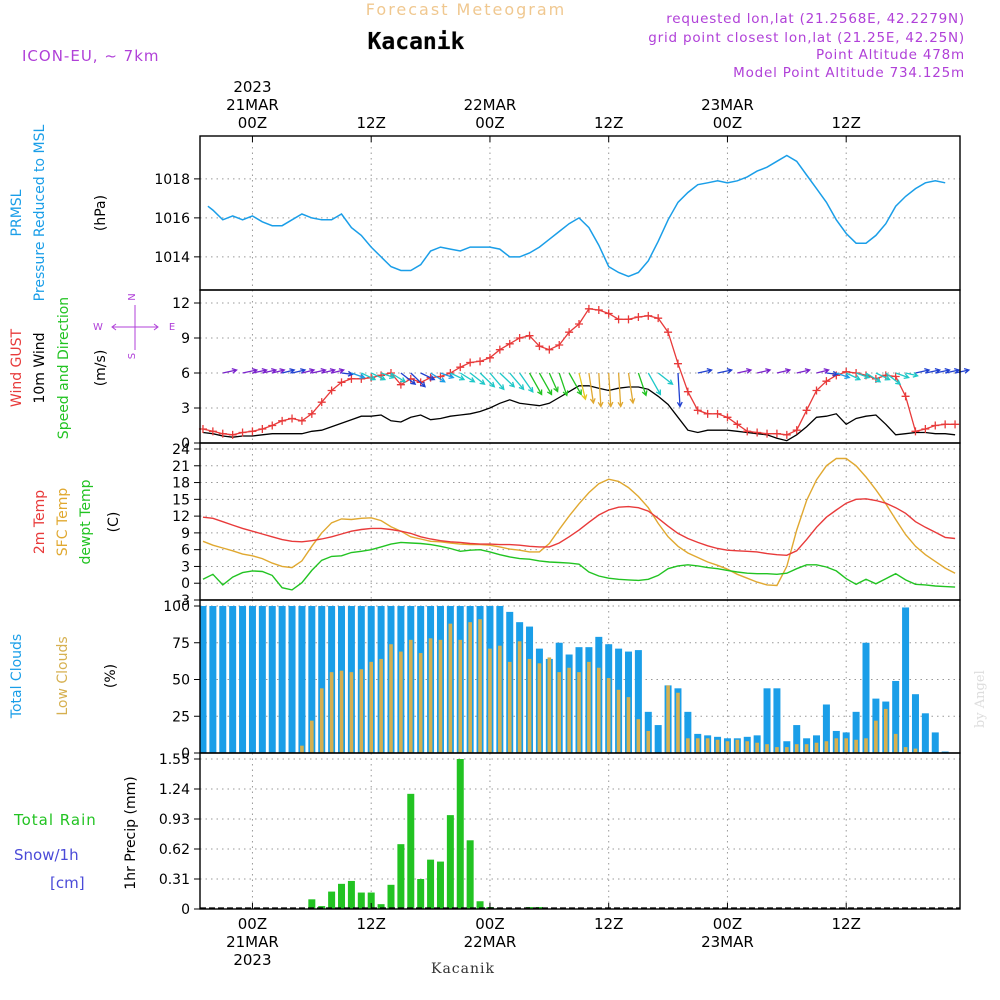 The height and width of the screenshot is (1000, 1000). Describe the element at coordinates (131, 832) in the screenshot. I see `precip-unit: 1hr Precip (mm)` at that location.